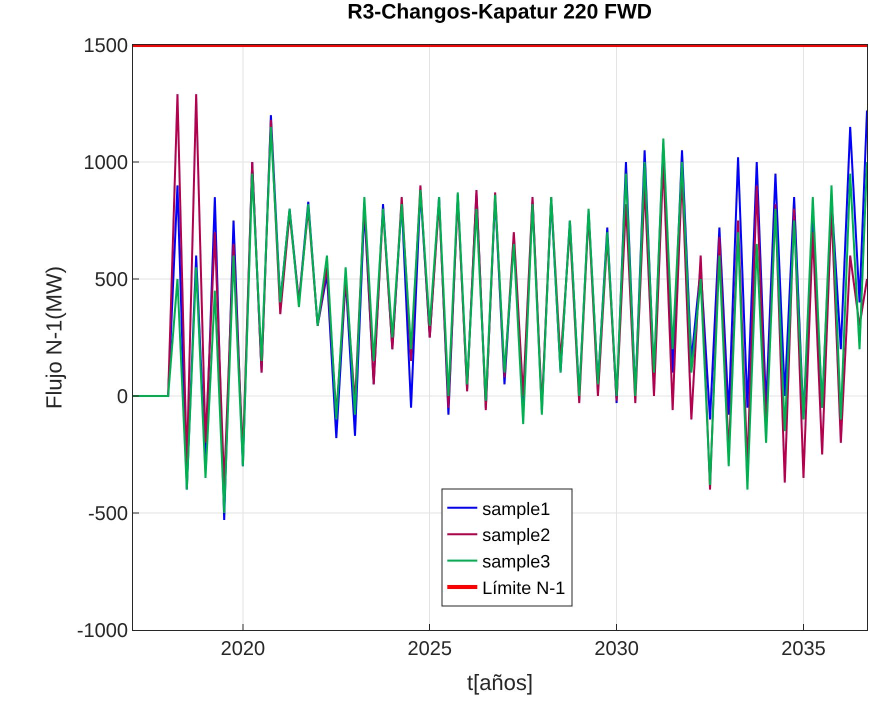 The height and width of the screenshot is (719, 869). Describe the element at coordinates (616, 649) in the screenshot. I see `x-tick-label: 2030` at that location.